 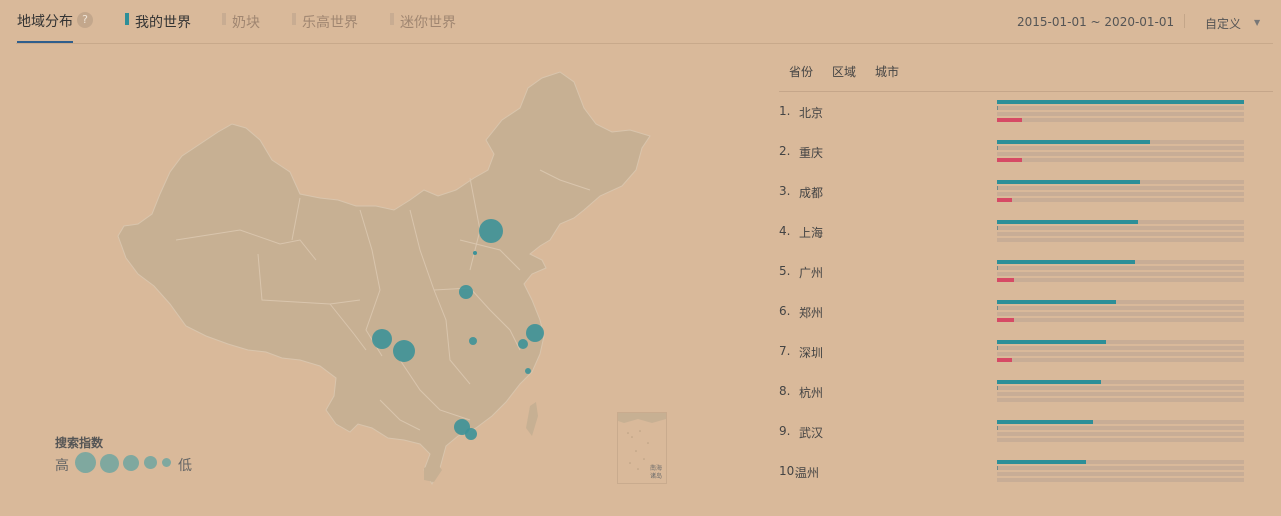 What do you see at coordinates (1257, 22) in the screenshot?
I see `caret-down-icon: ▼` at bounding box center [1257, 22].